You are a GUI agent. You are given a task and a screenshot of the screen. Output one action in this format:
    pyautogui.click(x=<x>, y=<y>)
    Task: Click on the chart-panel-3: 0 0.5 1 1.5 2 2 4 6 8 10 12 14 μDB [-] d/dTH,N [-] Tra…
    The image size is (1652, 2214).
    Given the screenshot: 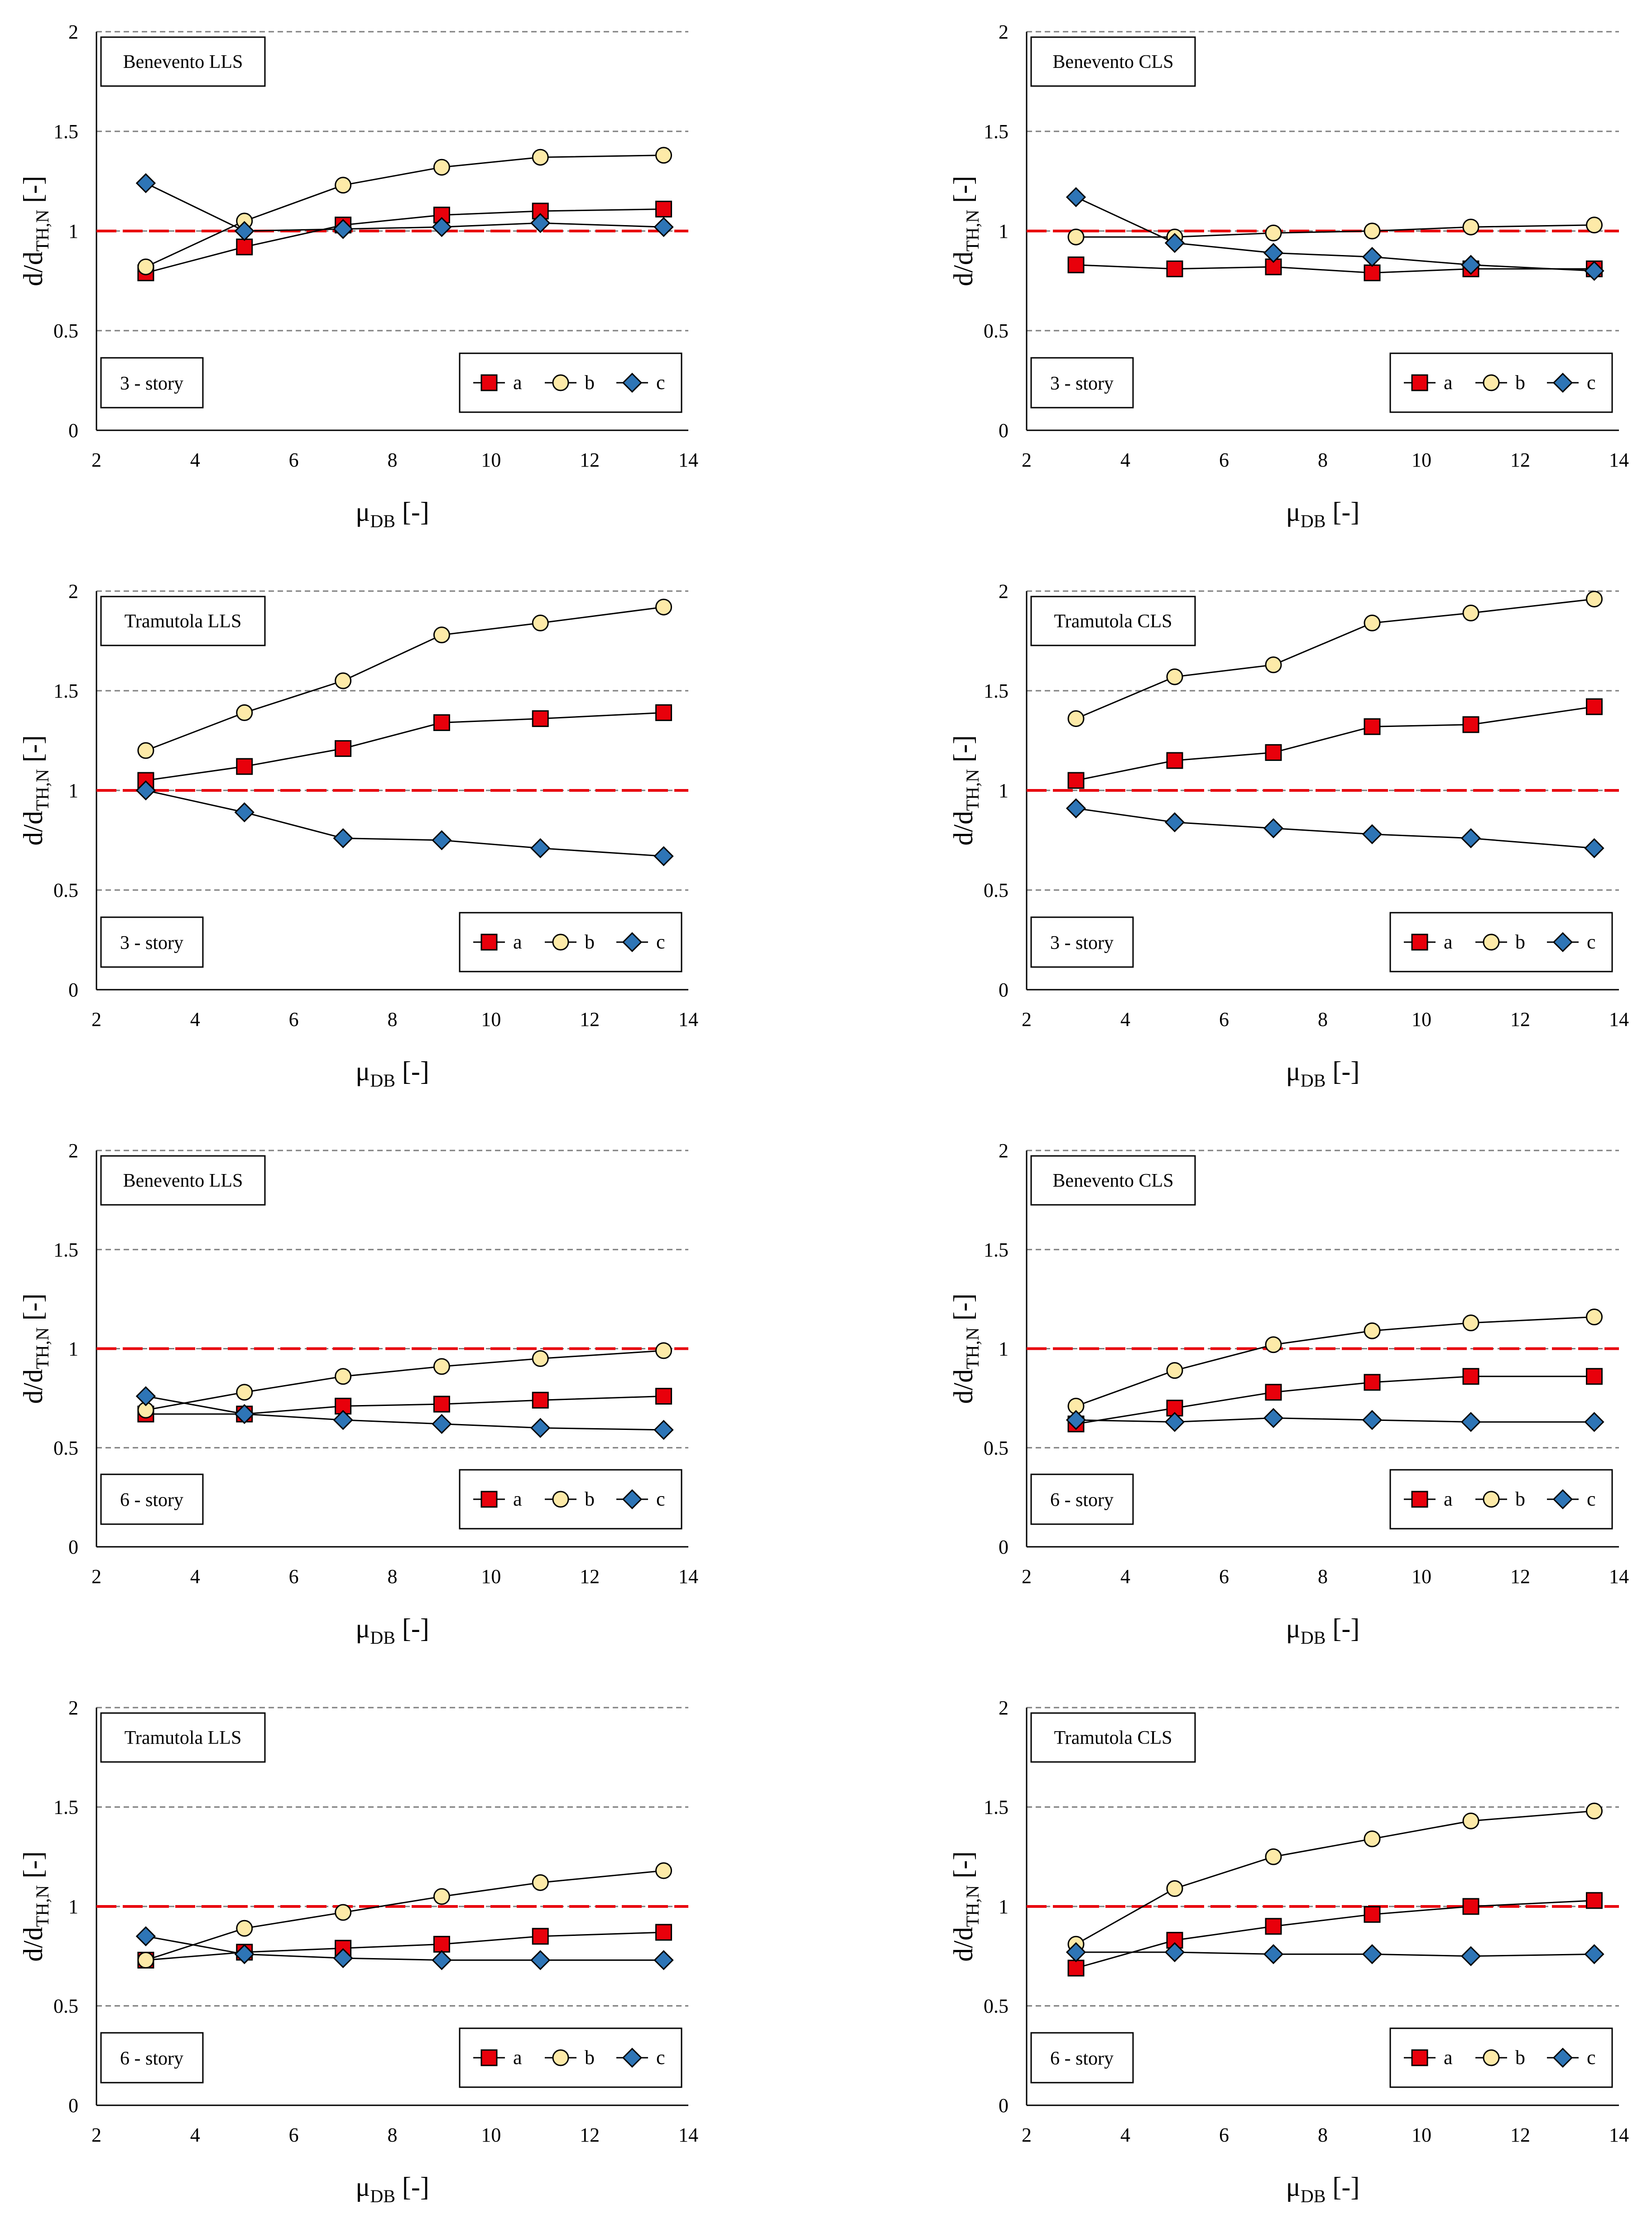 What is the action you would take?
    pyautogui.click(x=358, y=835)
    